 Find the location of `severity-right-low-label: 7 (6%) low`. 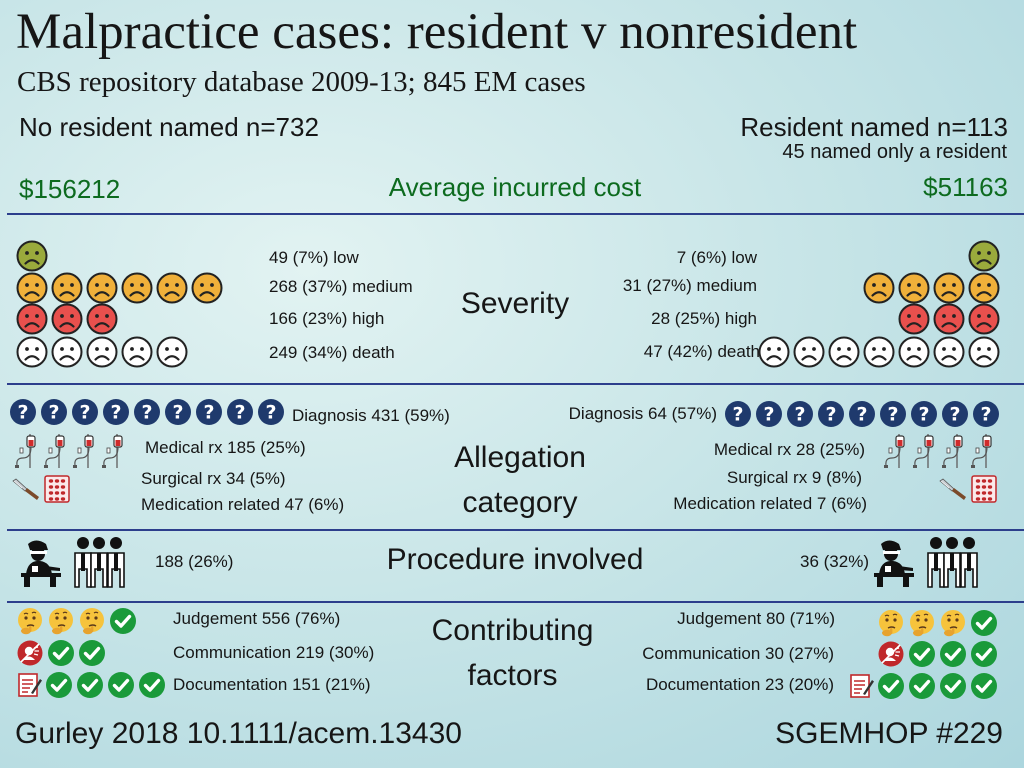

severity-right-low-label: 7 (6%) low is located at coordinates (716, 257).